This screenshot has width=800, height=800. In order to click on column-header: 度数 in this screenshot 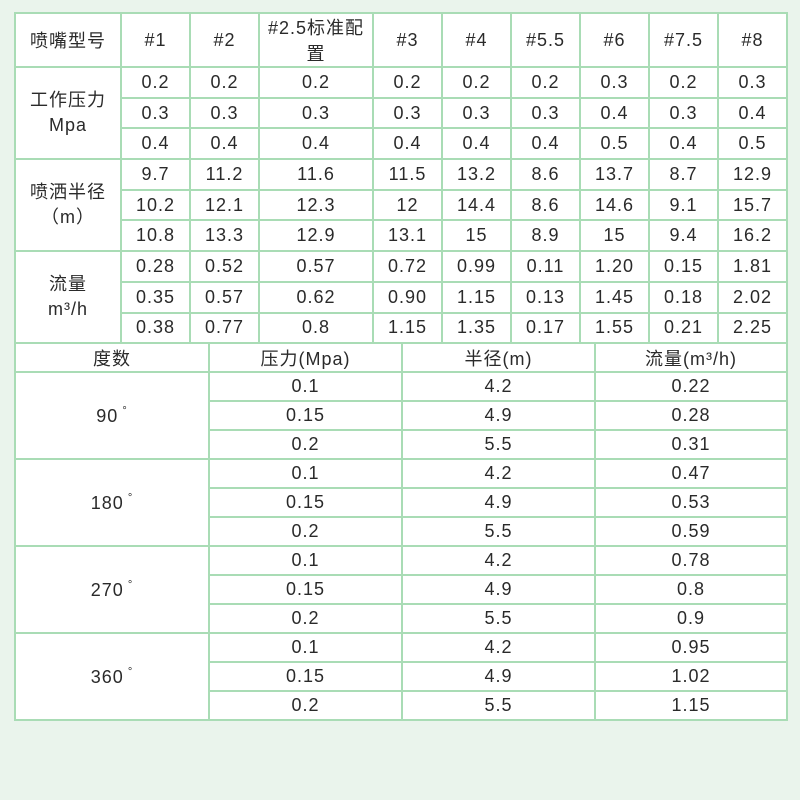, I will do `click(112, 357)`.